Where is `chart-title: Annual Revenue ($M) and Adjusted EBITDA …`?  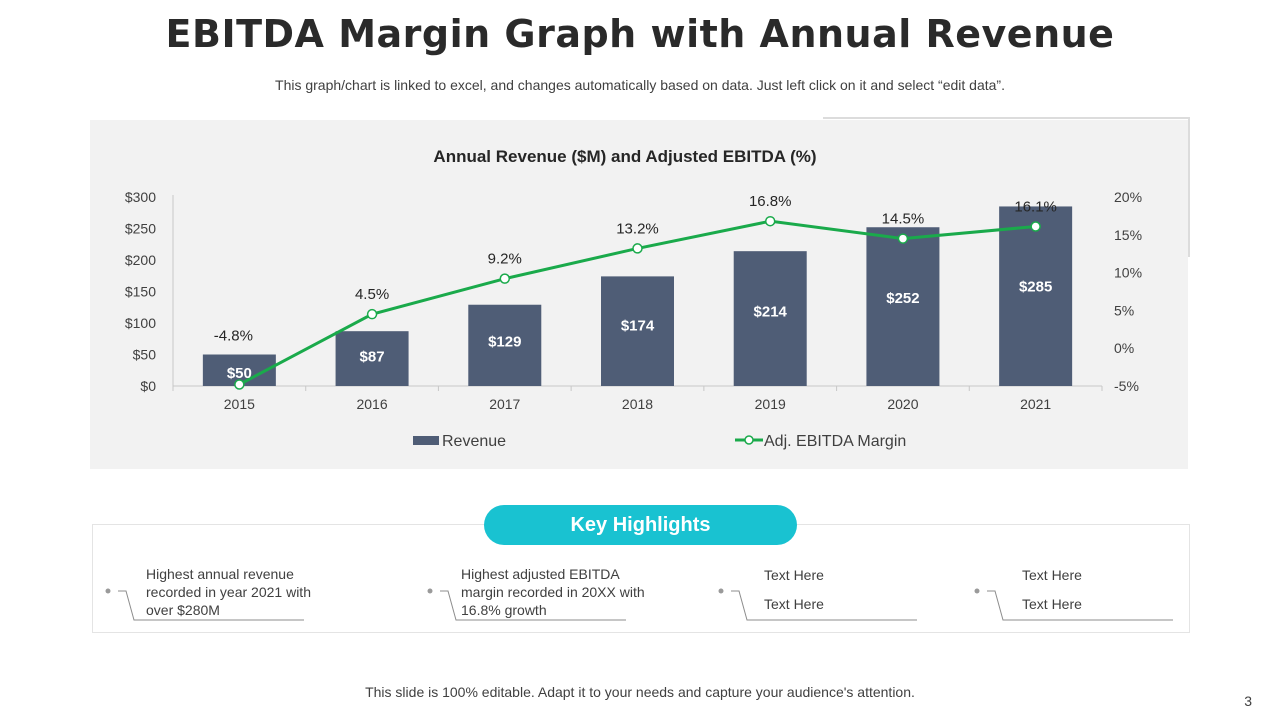 chart-title: Annual Revenue ($M) and Adjusted EBITDA … is located at coordinates (624, 156).